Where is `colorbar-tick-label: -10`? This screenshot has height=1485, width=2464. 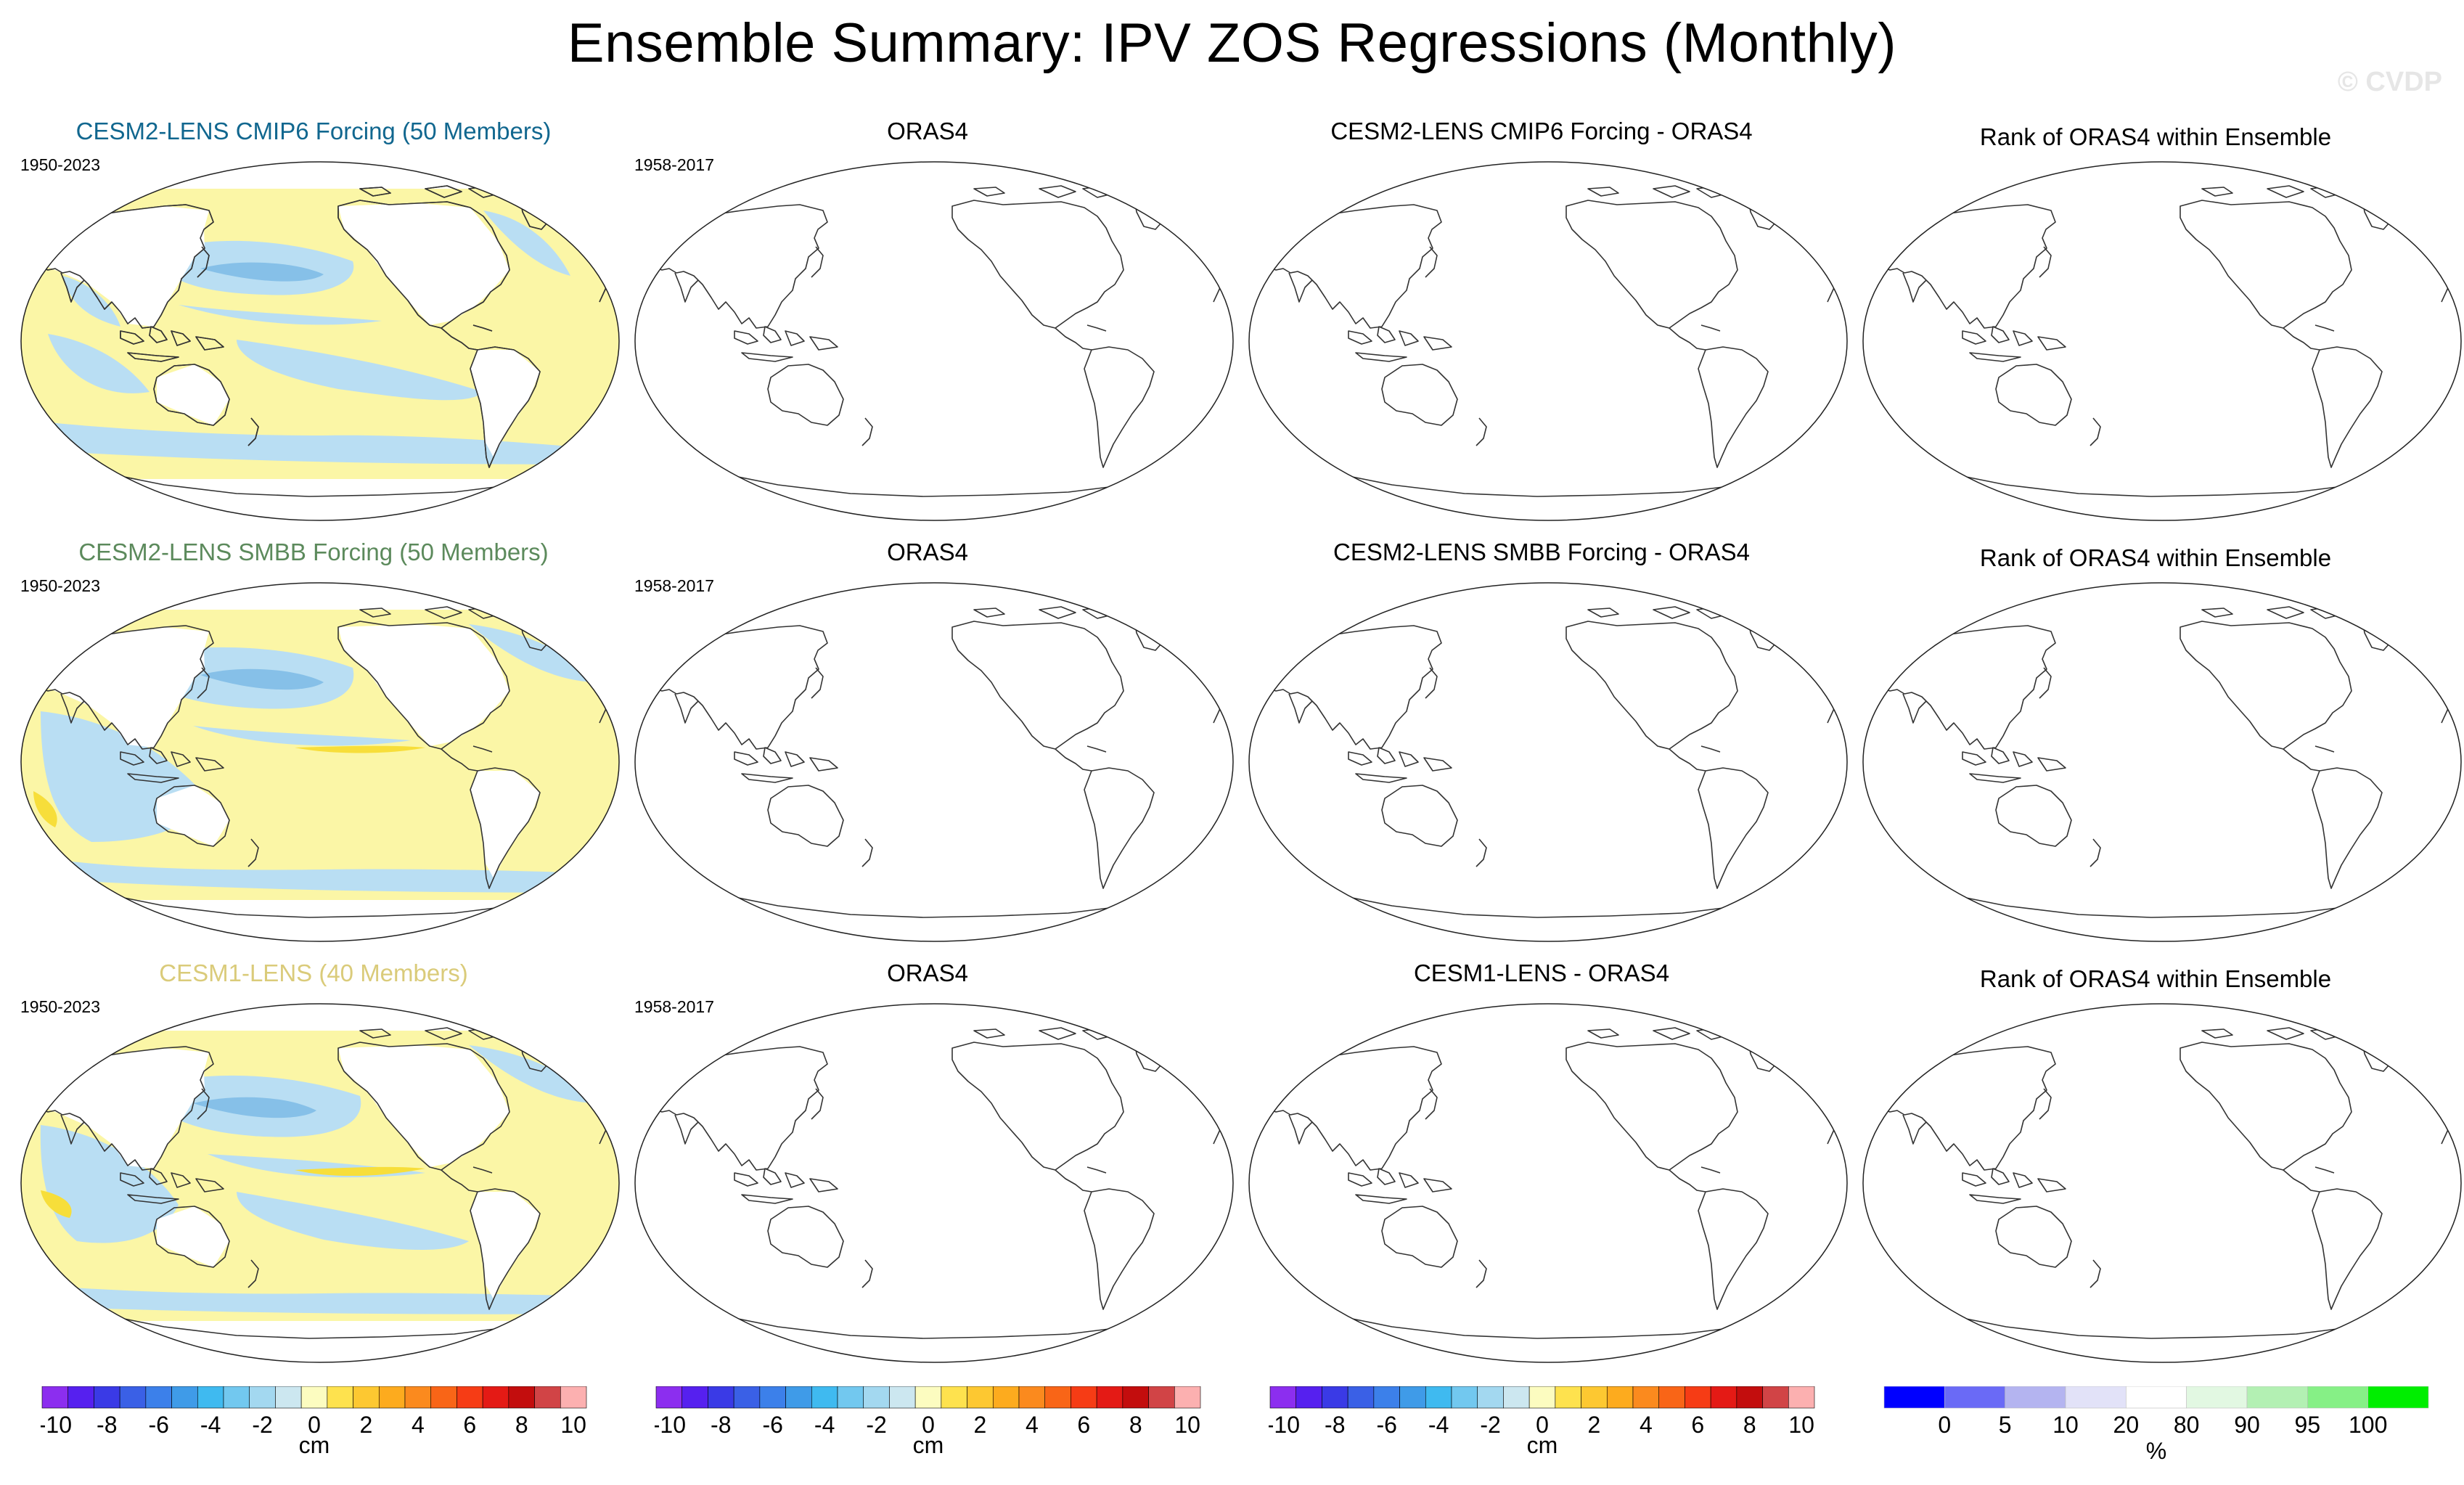 colorbar-tick-label: -10 is located at coordinates (670, 1425).